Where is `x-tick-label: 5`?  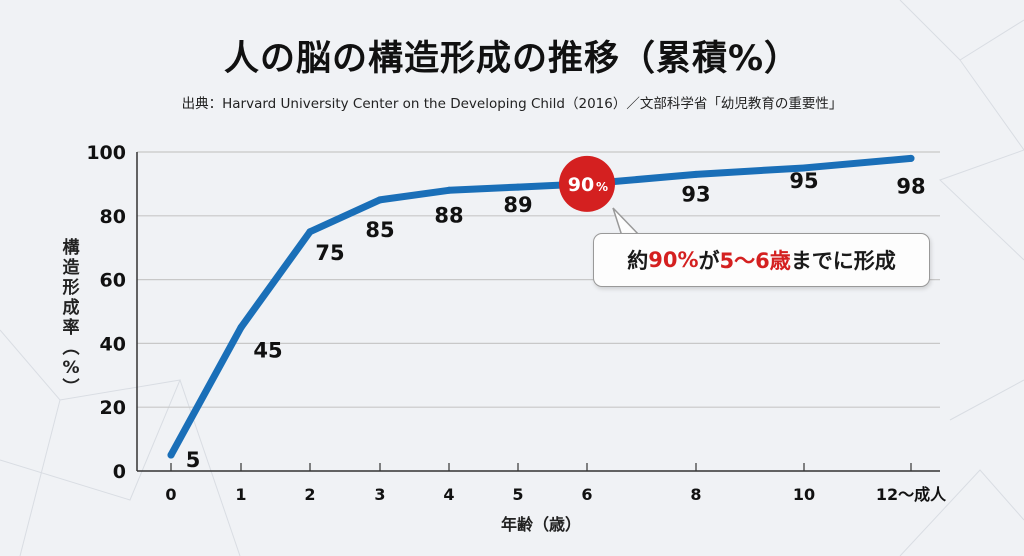
x-tick-label: 5 is located at coordinates (517, 494).